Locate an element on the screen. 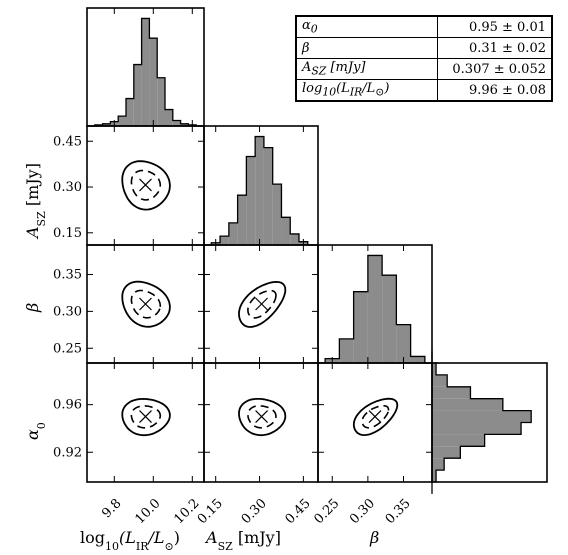 Image resolution: width=568 pixels, height=555 pixels. x-tick-label: 10.0 is located at coordinates (147, 511).